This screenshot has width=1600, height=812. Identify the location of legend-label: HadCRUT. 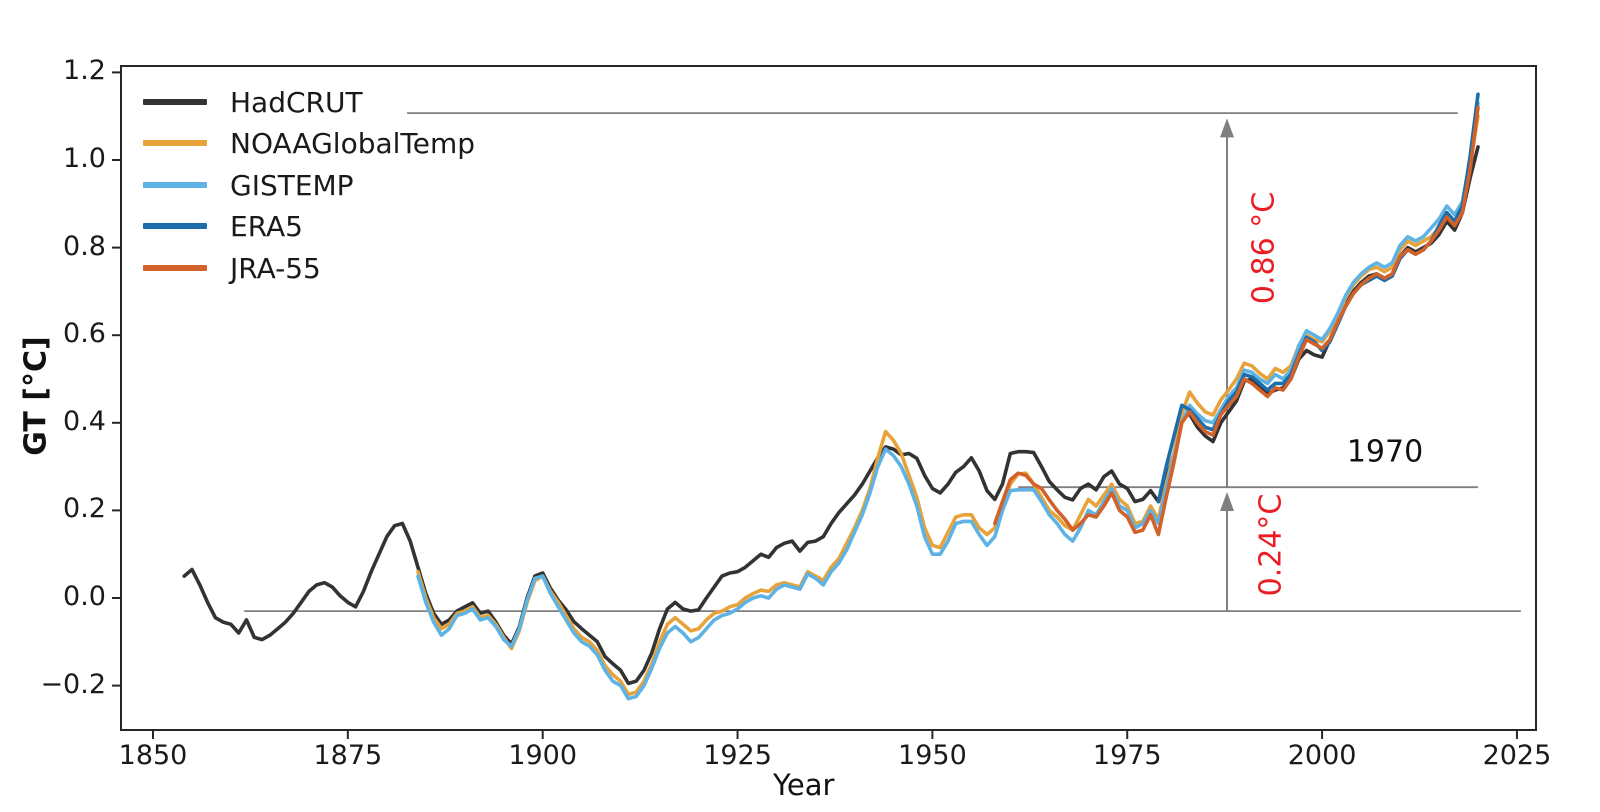
(296, 102).